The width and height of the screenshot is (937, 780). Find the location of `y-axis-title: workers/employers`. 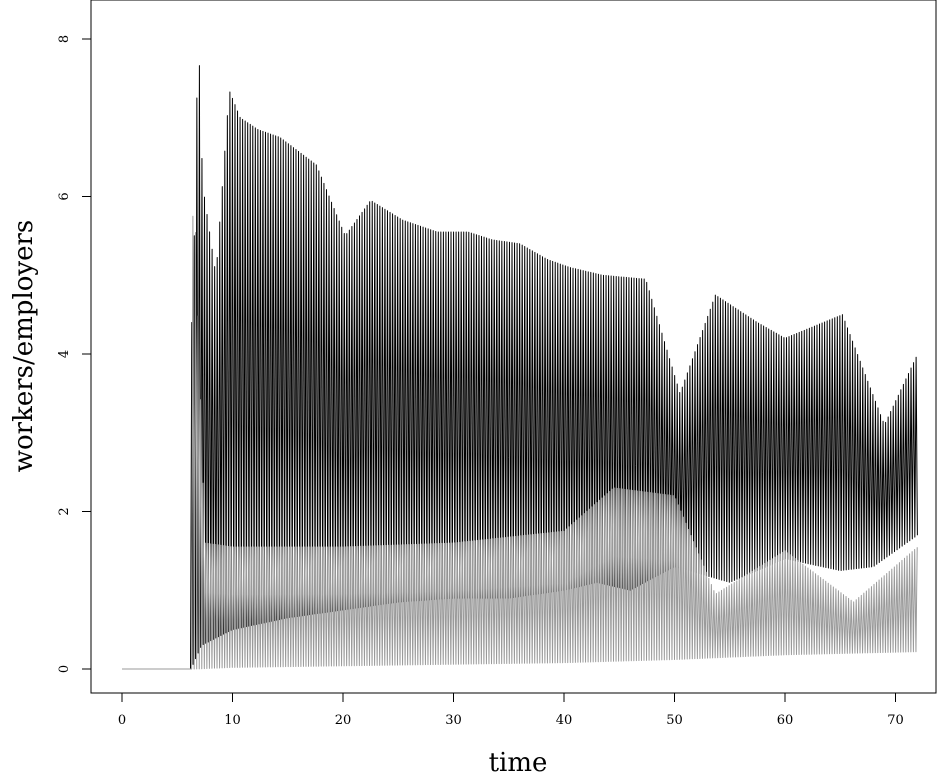

y-axis-title: workers/employers is located at coordinates (24, 346).